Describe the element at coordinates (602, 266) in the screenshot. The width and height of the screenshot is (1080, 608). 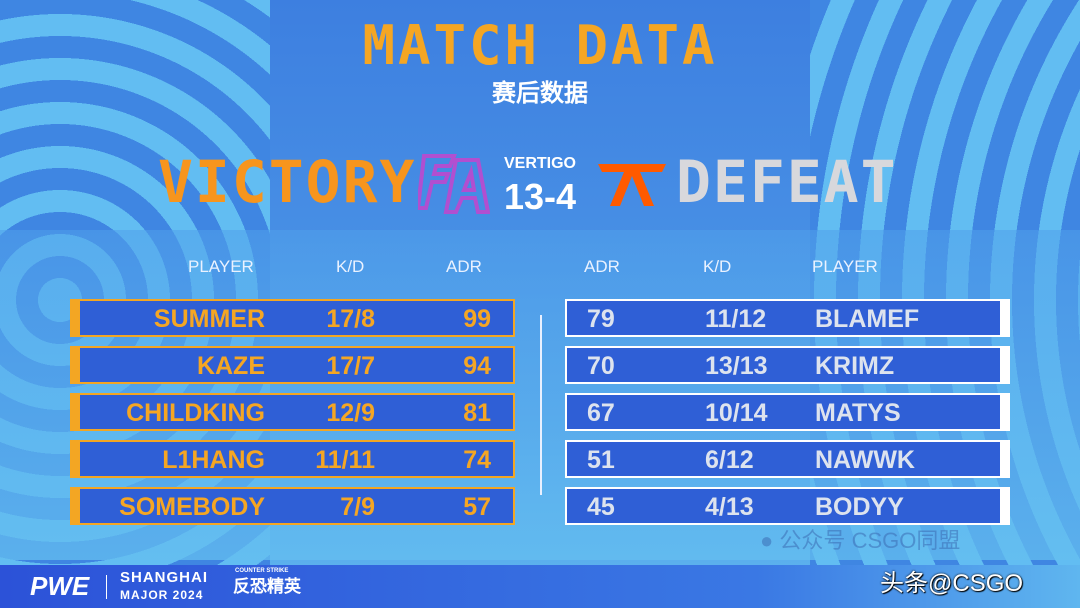
I see `right-header-adr: ADR` at that location.